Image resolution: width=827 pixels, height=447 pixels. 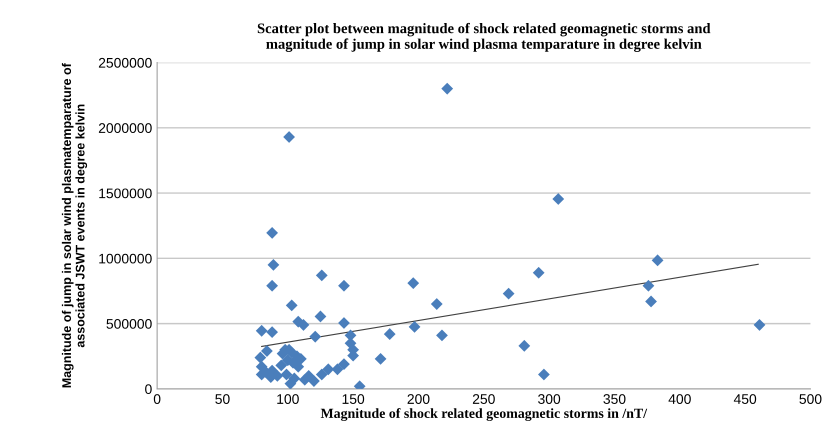 What do you see at coordinates (125, 63) in the screenshot?
I see `y-tick-label: 2500000` at bounding box center [125, 63].